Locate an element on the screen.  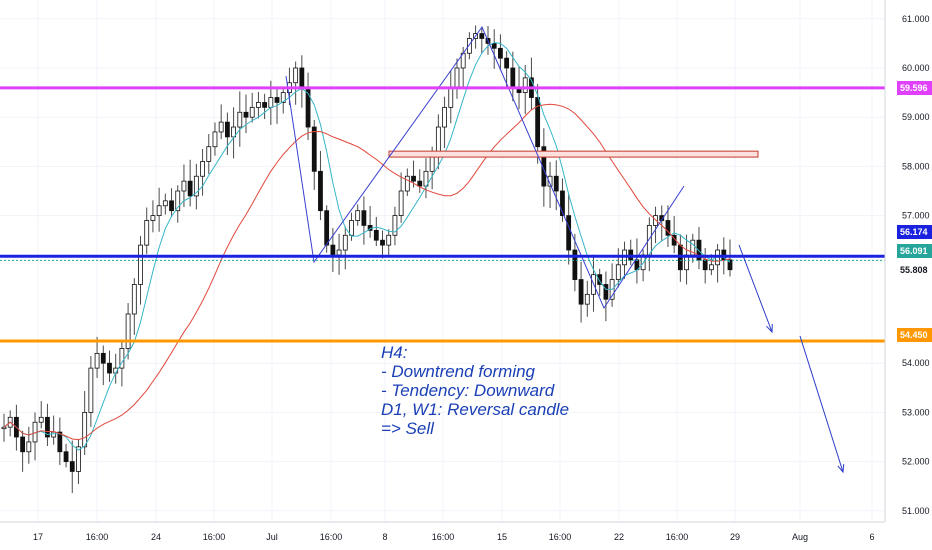
x-tick-label: 17 is located at coordinates (38, 537).